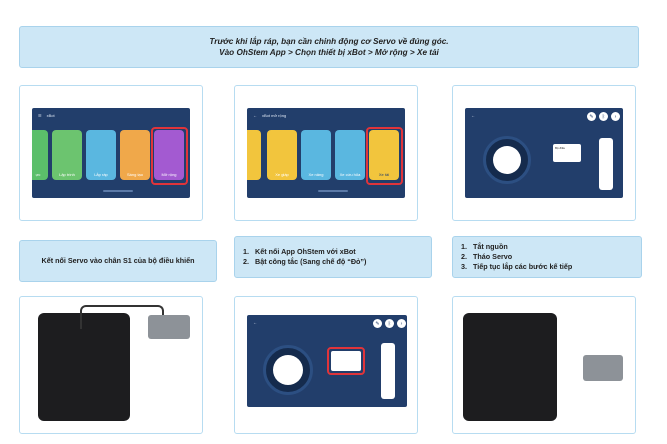 The height and width of the screenshot is (444, 667). I want to click on tile-mo-rong: Mở rộng, so click(169, 155).